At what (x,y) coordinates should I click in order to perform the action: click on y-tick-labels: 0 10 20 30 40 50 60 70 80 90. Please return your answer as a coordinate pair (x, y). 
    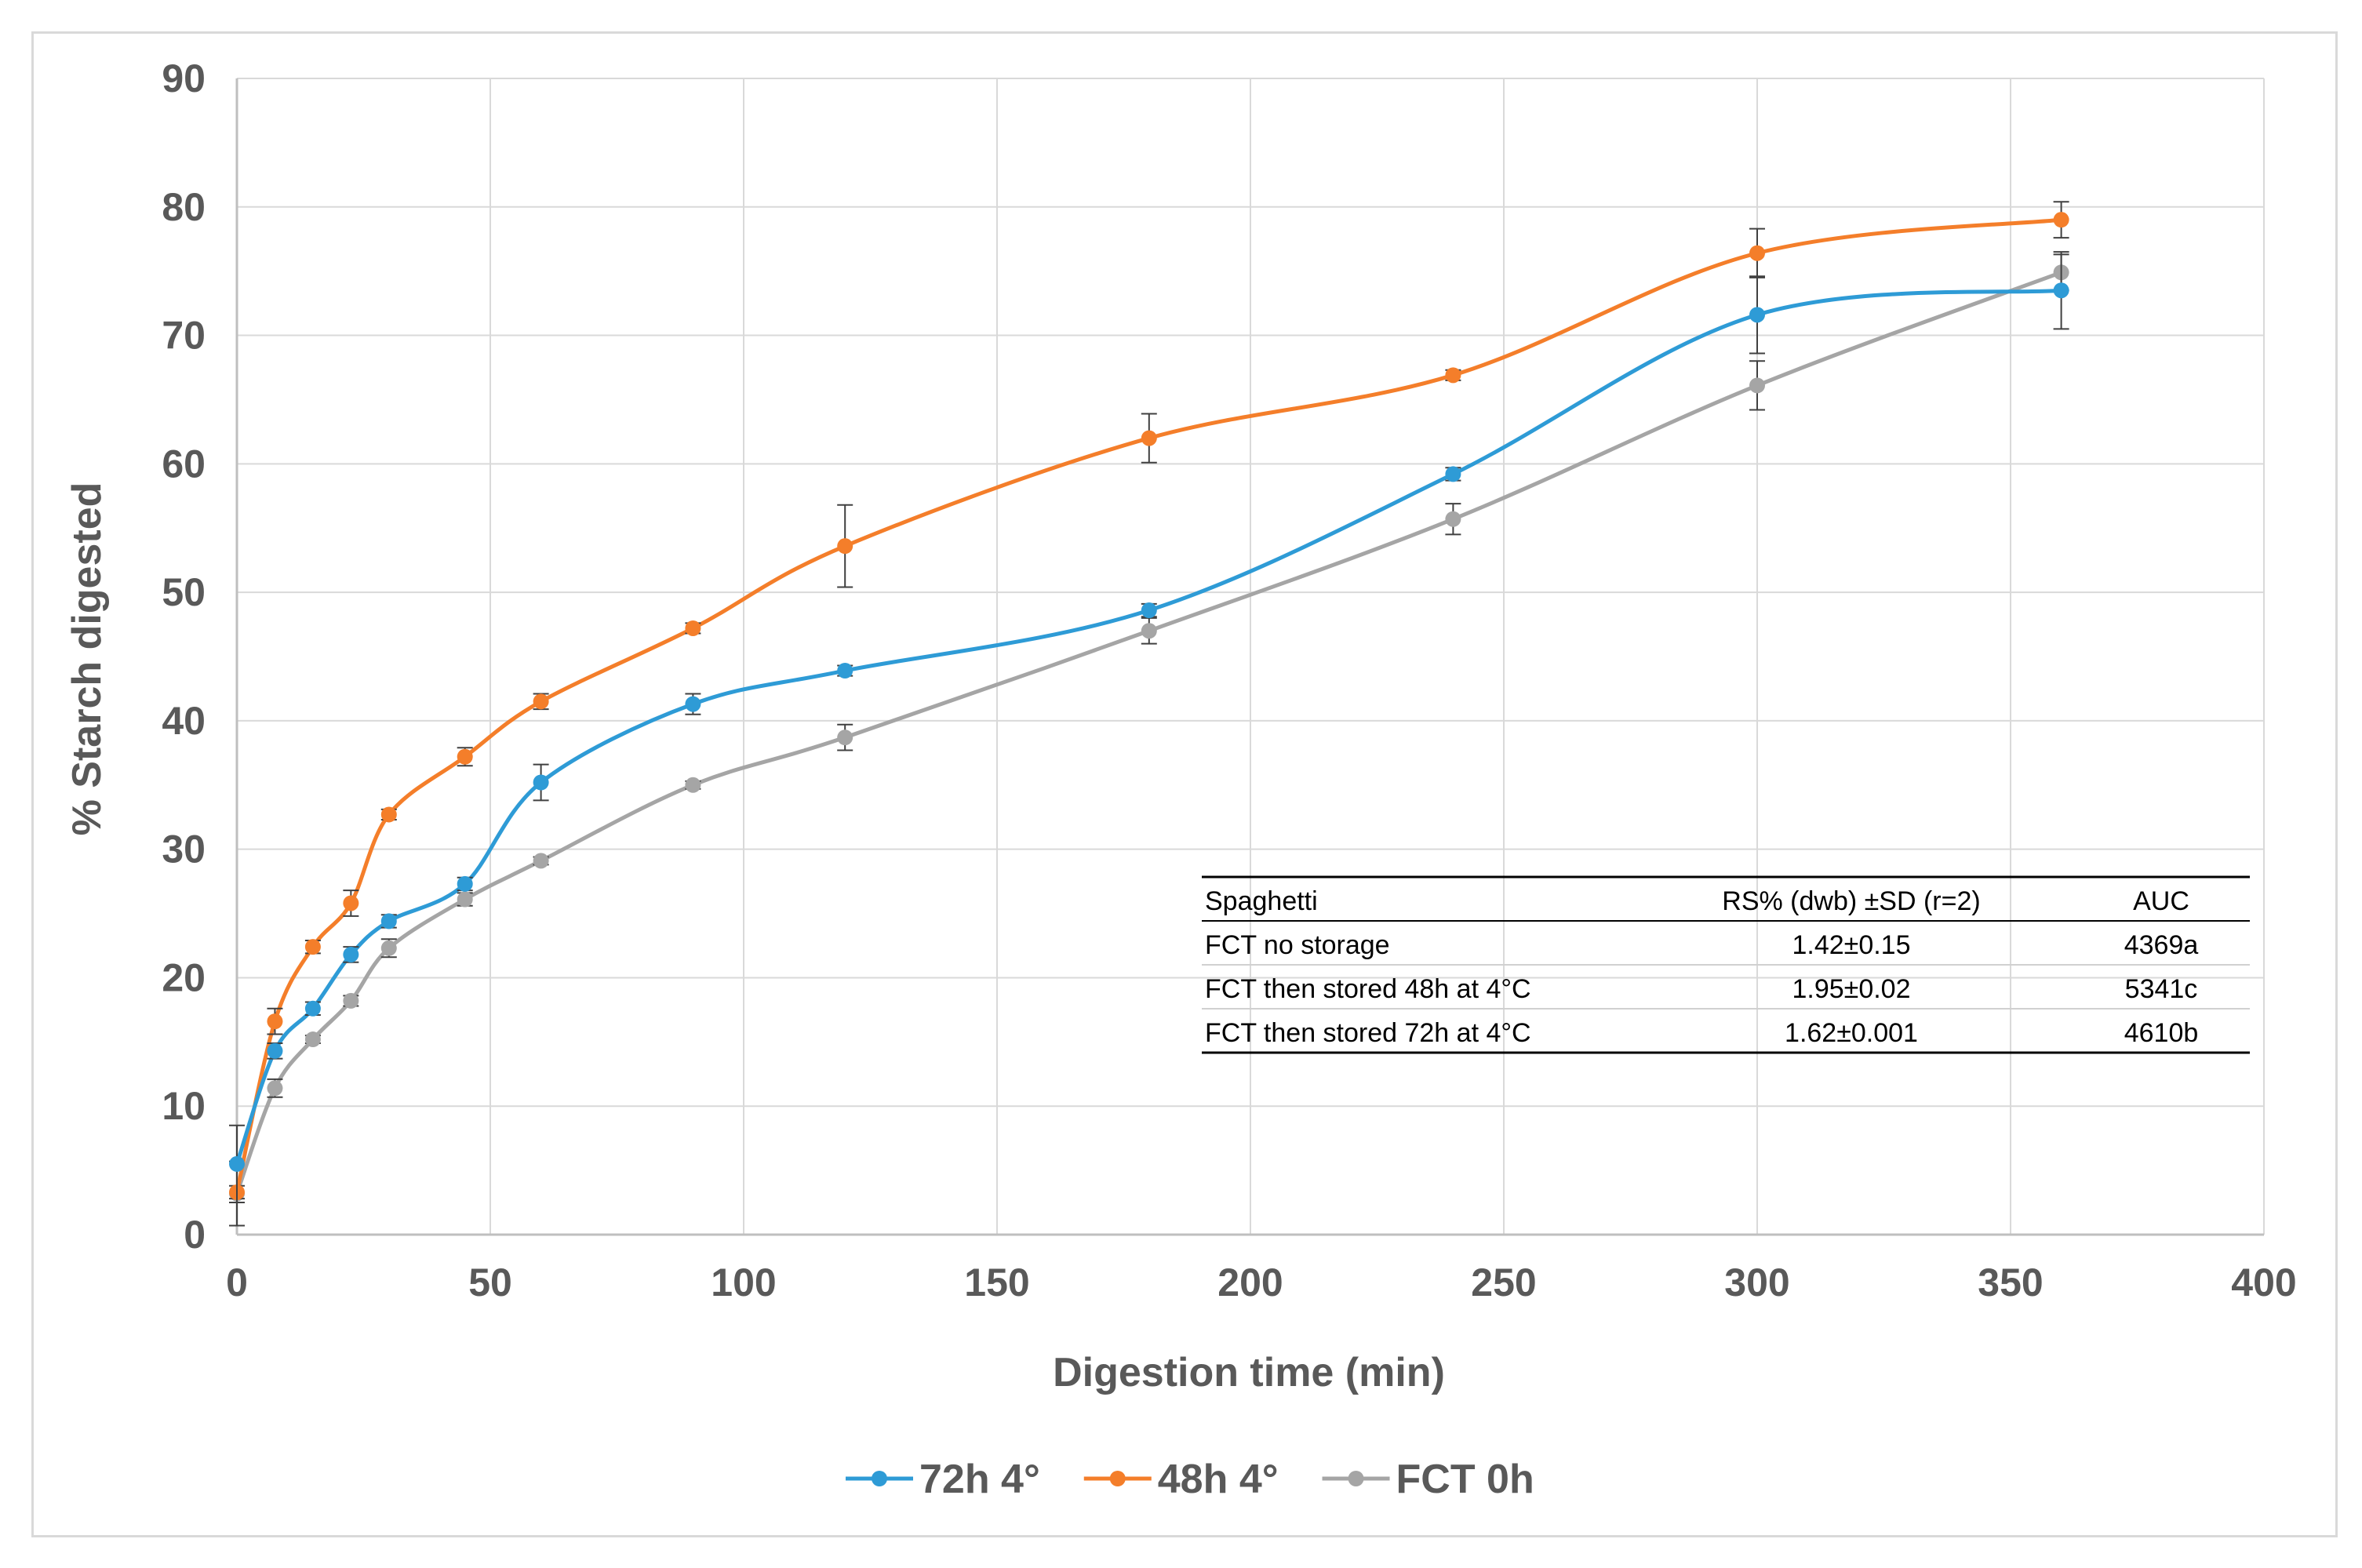
    Looking at the image, I should click on (184, 656).